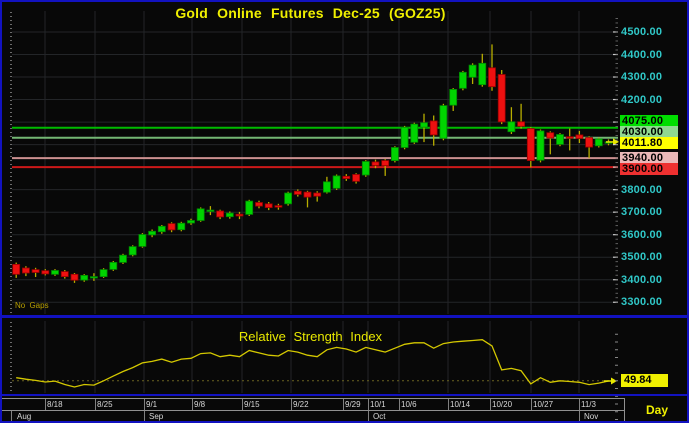 The image size is (689, 423). Describe the element at coordinates (642, 32) in the screenshot. I see `price-axis-label: 4500.00` at that location.